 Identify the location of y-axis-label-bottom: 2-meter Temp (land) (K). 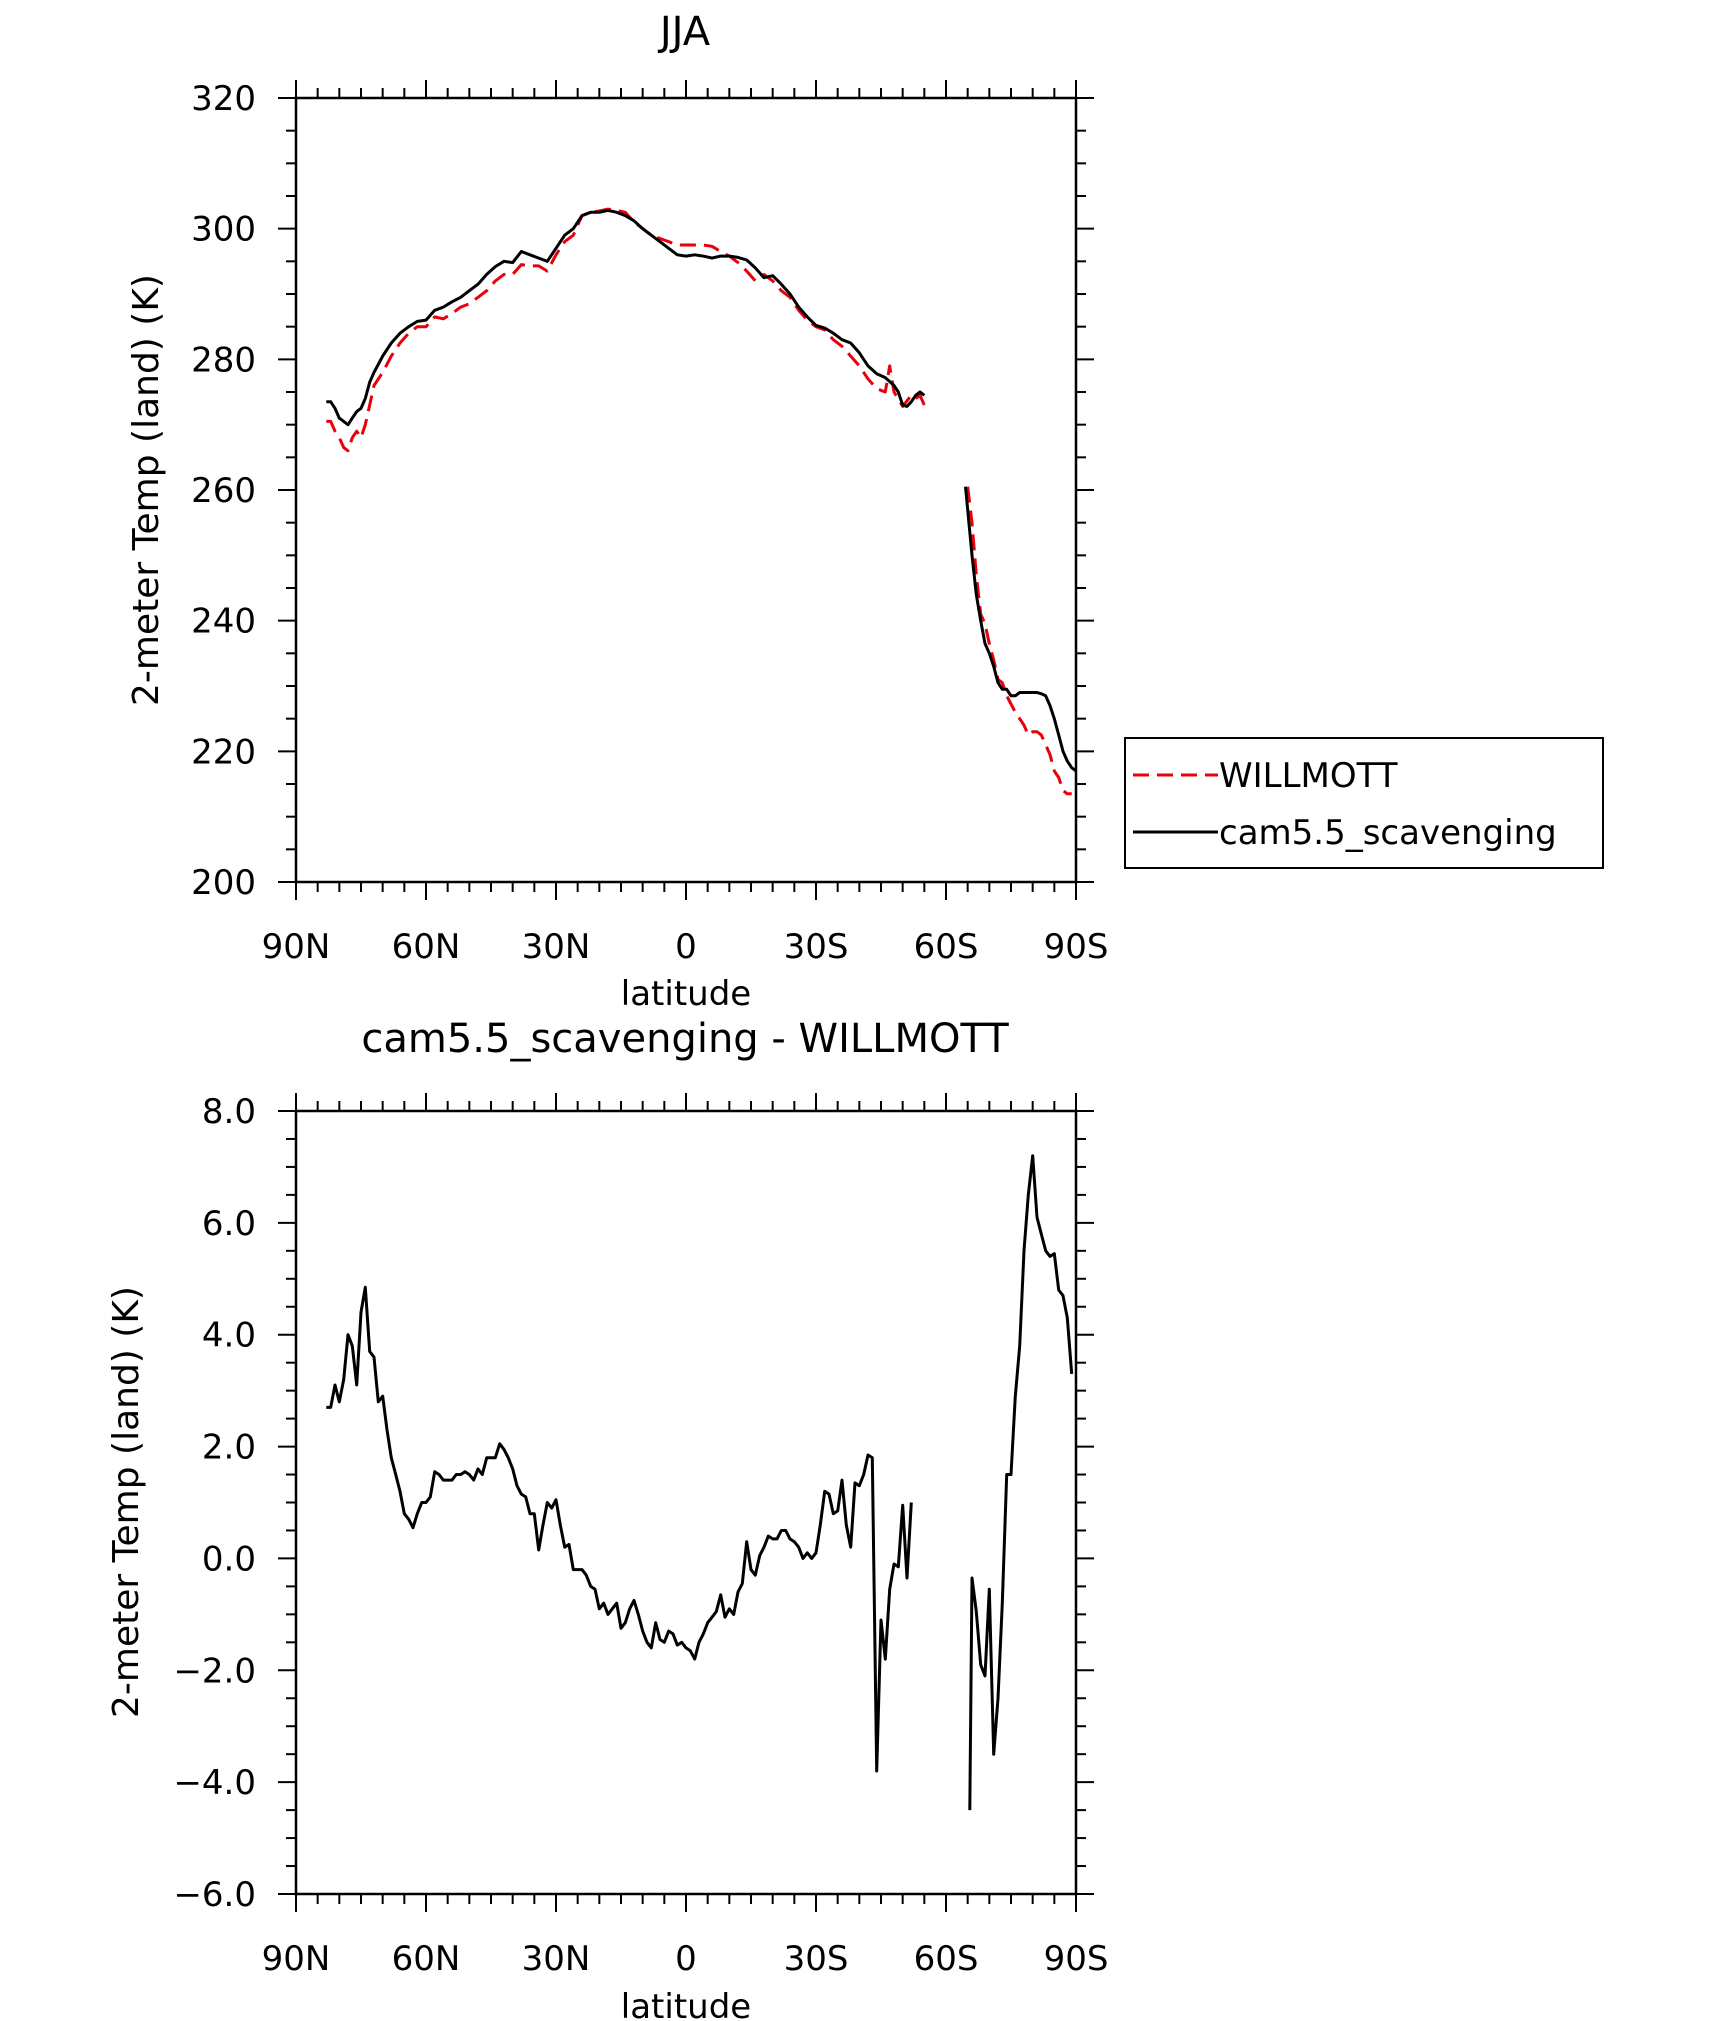
(126, 1502).